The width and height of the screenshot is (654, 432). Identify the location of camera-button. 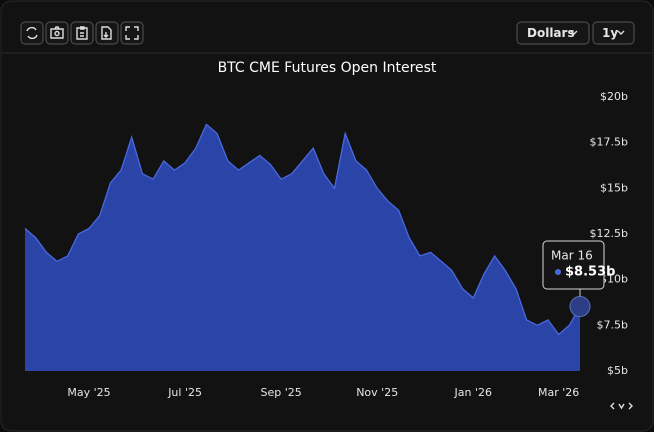
(57, 33).